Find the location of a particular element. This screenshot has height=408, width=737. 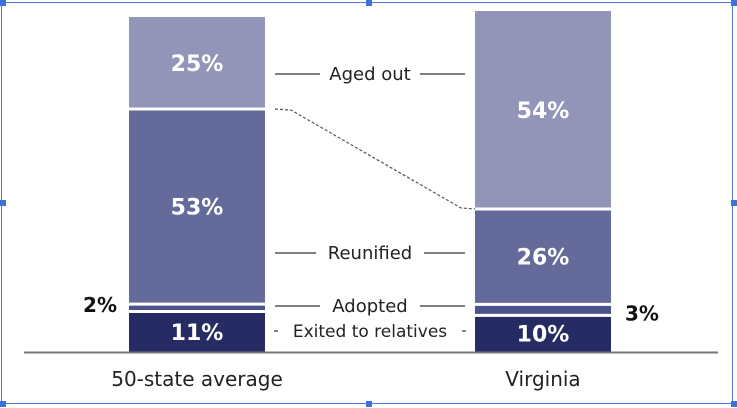

data-label: 10% is located at coordinates (543, 335).